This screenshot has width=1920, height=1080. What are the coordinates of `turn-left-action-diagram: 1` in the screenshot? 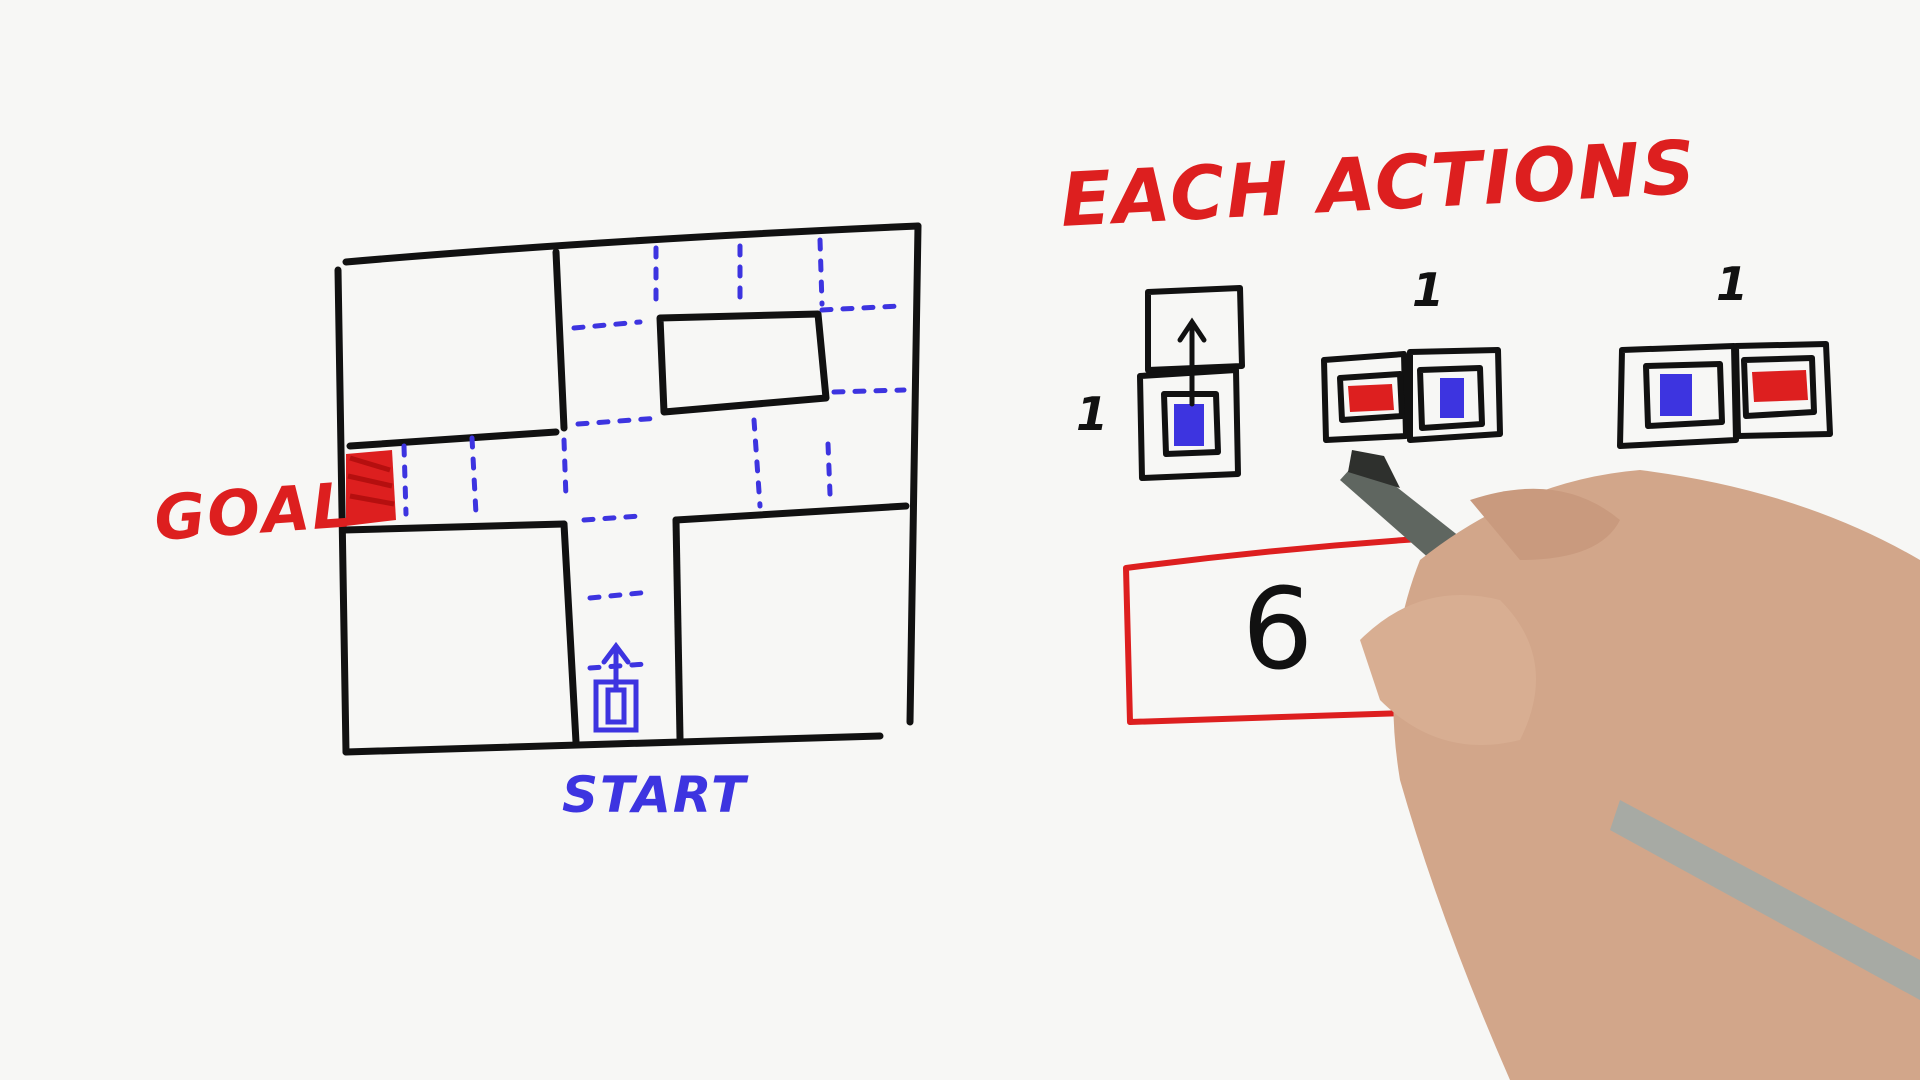 It's located at (1412, 353).